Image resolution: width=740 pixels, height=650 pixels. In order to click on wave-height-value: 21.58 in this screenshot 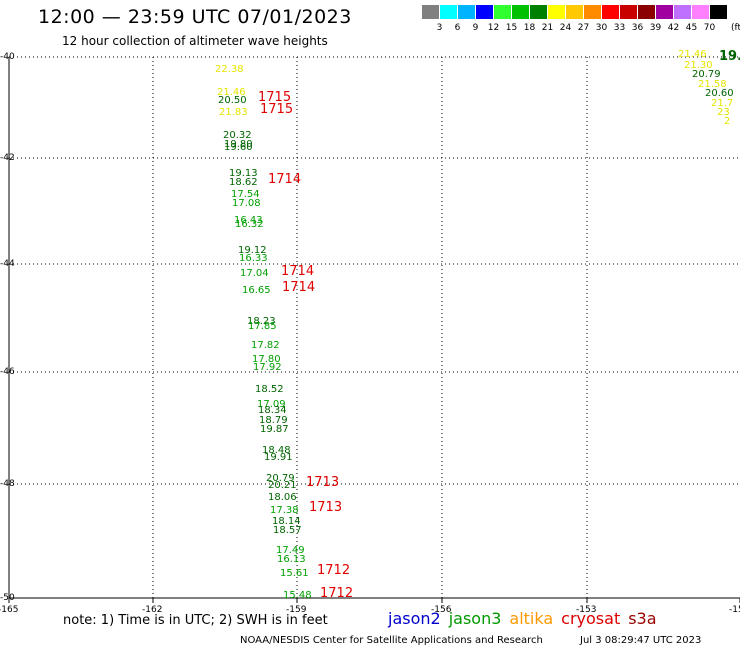, I will do `click(712, 84)`.